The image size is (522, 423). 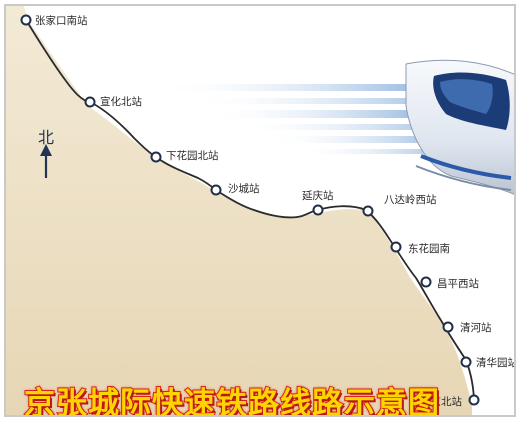 I want to click on station-label-beijing-north: 北京北站, so click(x=441, y=402).